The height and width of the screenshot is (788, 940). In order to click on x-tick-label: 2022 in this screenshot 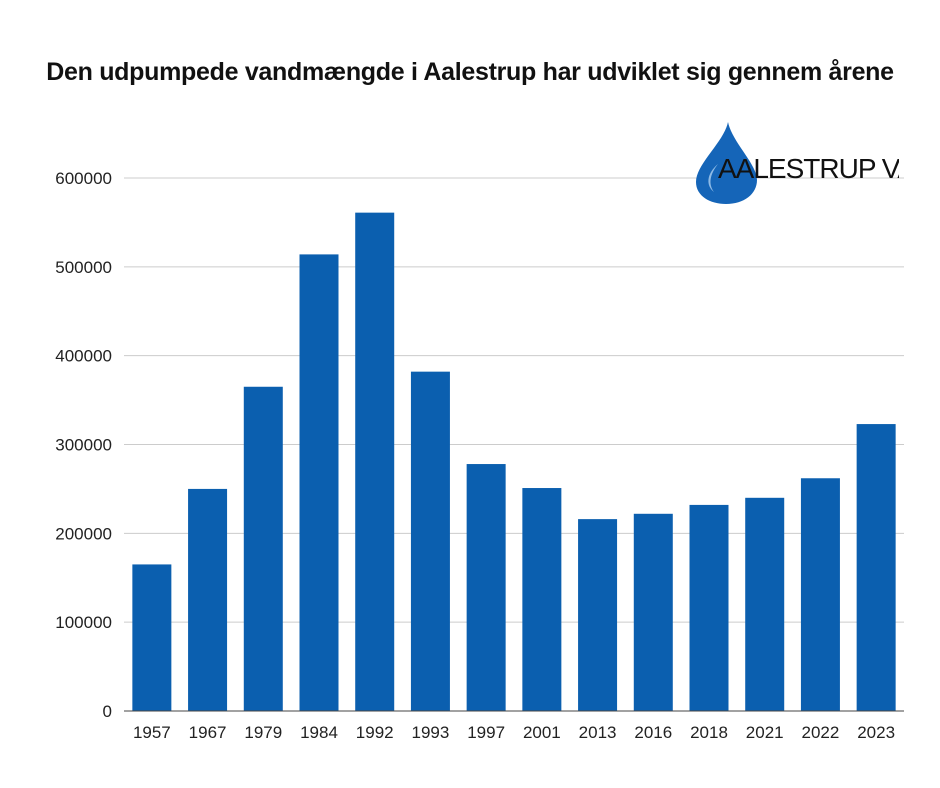, I will do `click(821, 732)`.